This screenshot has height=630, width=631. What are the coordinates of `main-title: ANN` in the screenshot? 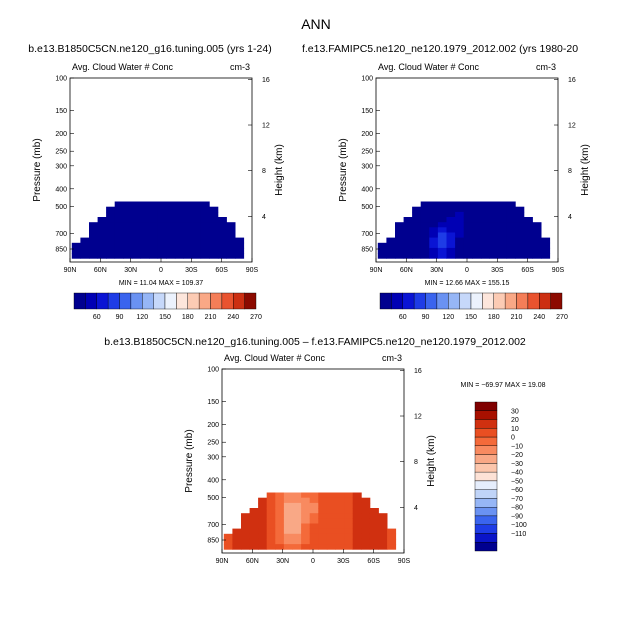 It's located at (316, 24).